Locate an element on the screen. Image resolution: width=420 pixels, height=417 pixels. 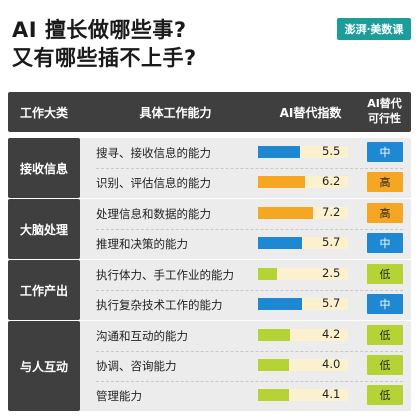
table-row: 管理能力 4.1 低 is located at coordinates (245, 396).